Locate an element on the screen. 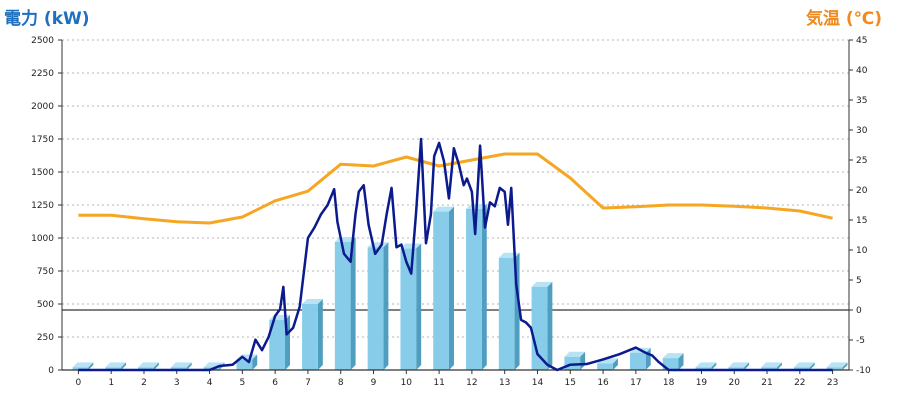 Image resolution: width=900 pixels, height=400 pixels. right-tick-label: 45 is located at coordinates (861, 41).